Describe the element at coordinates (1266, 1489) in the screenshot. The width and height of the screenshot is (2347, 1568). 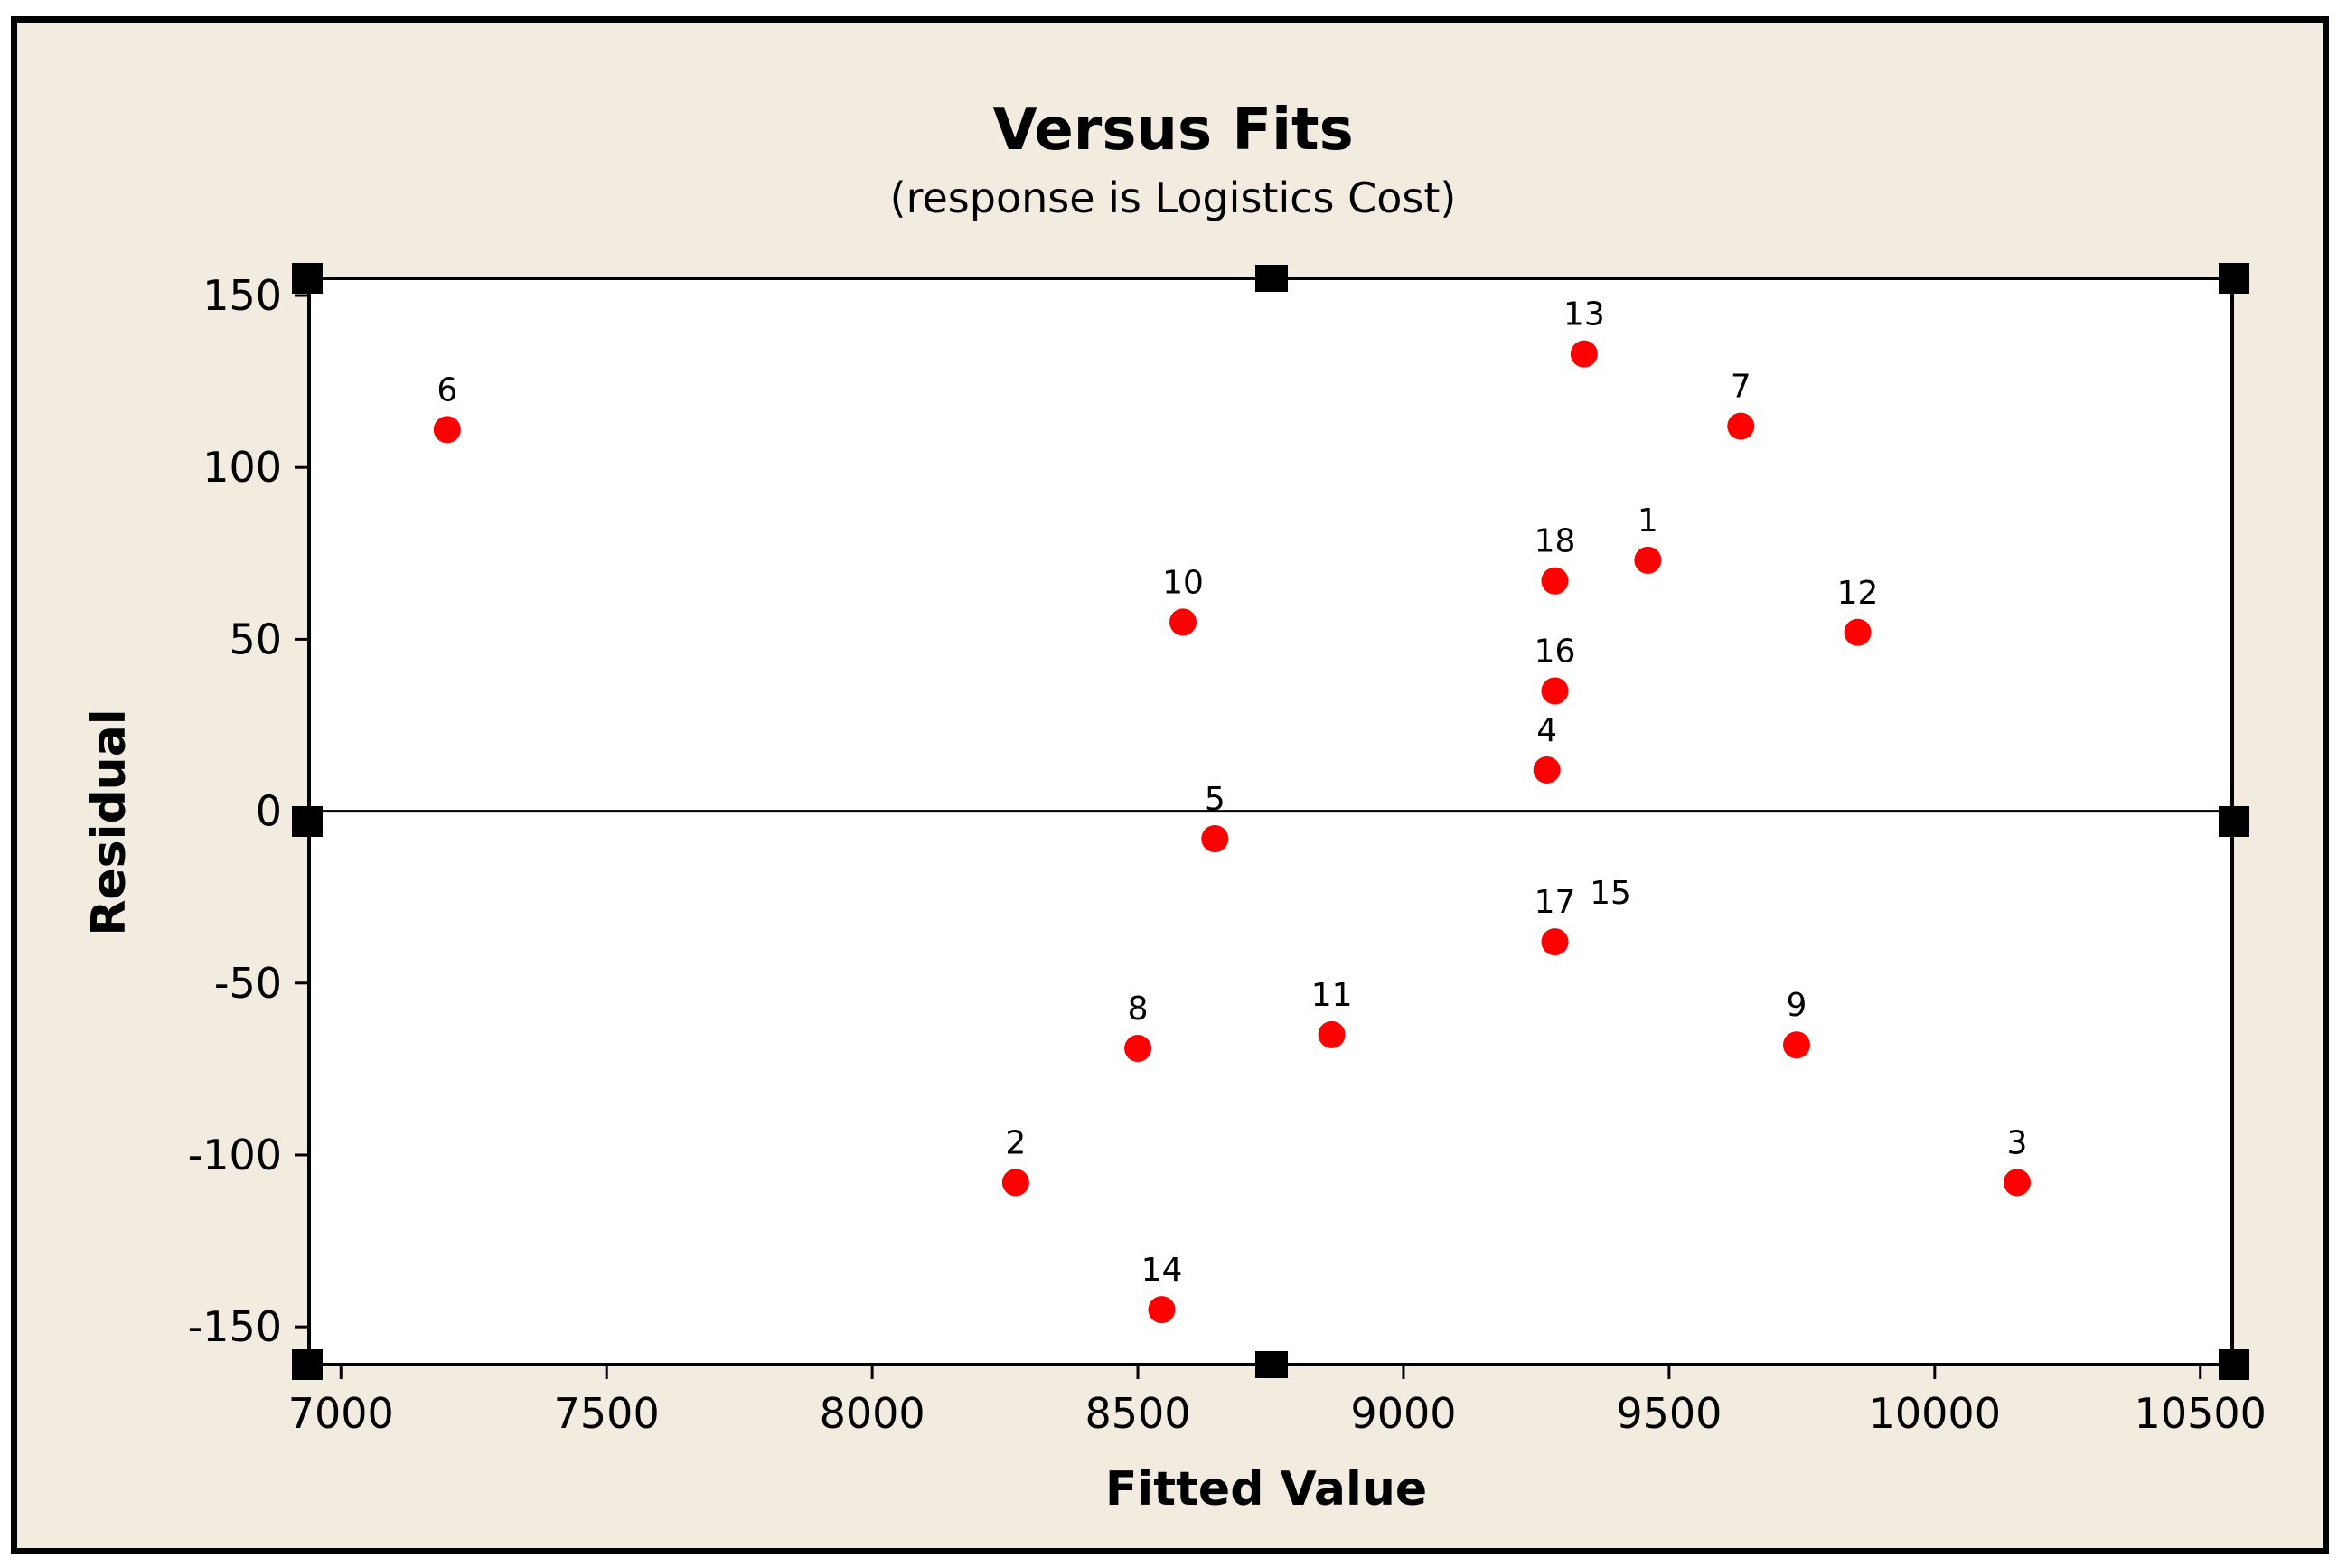
I see `x-axis-title: Fitted Value` at that location.